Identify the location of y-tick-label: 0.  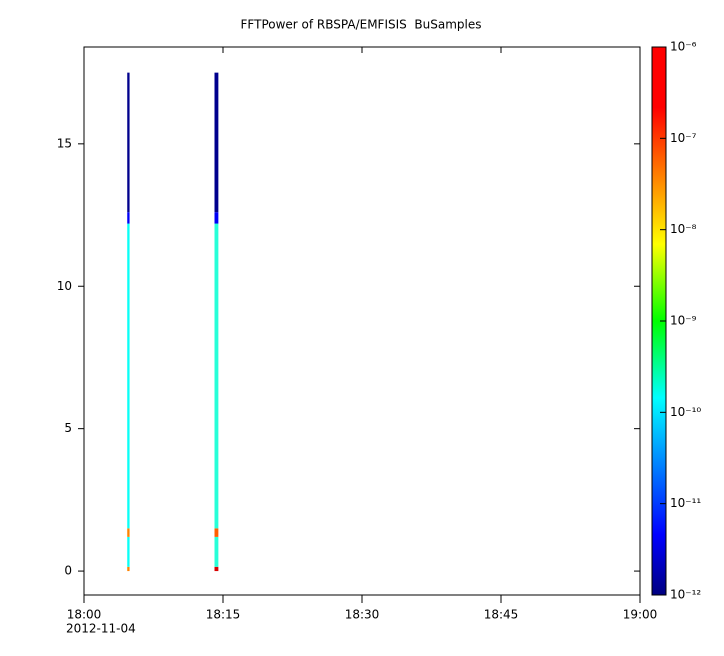
(68, 571).